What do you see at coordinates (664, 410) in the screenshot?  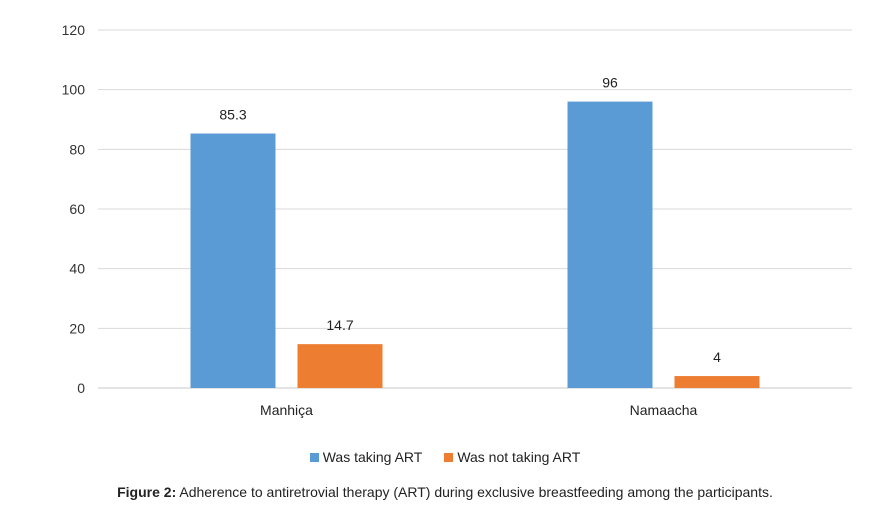 I see `x-category-label: Namaacha` at bounding box center [664, 410].